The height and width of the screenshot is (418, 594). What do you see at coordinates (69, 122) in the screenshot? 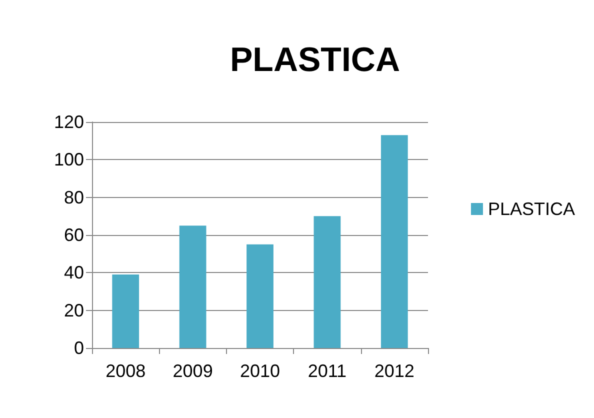
I see `y-tick-label: 120` at bounding box center [69, 122].